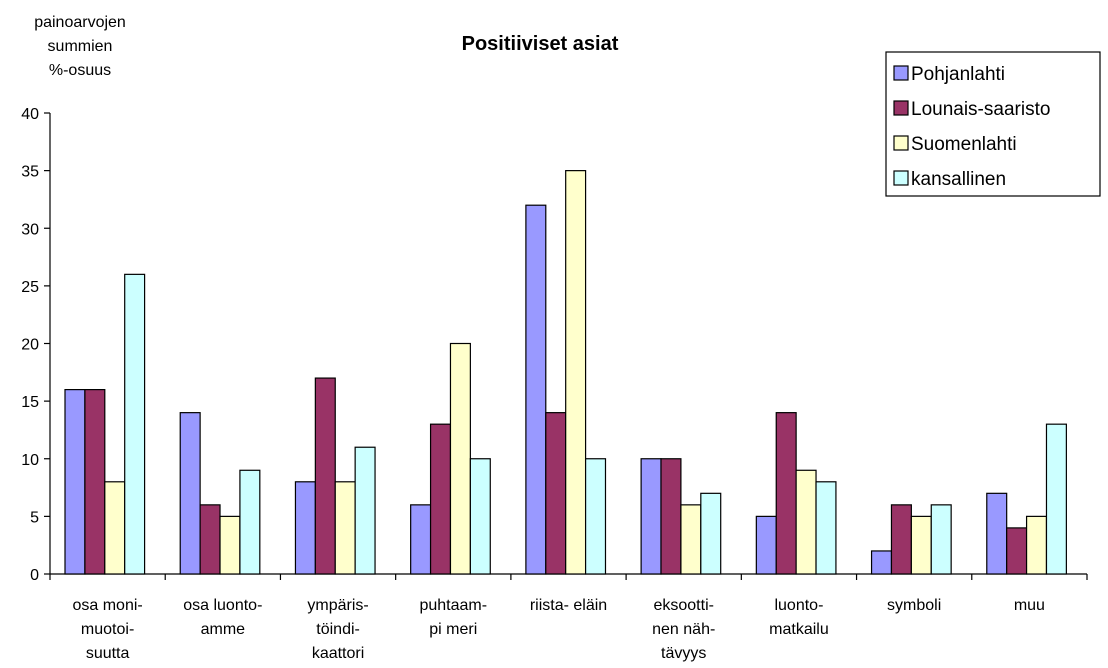 The width and height of the screenshot is (1108, 668). I want to click on x-tick-label-line: ympäris-, so click(337, 605).